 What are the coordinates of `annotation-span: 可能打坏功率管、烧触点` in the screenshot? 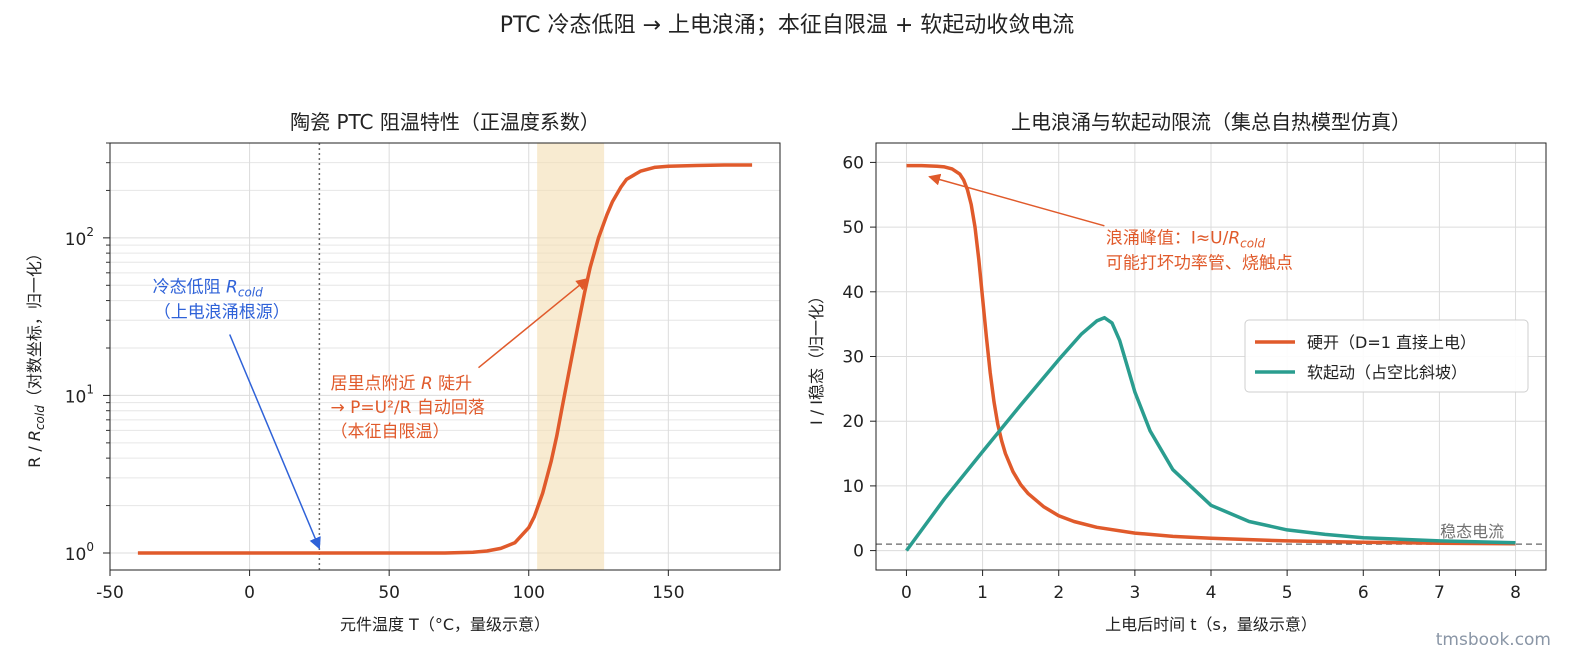 It's located at (1199, 263).